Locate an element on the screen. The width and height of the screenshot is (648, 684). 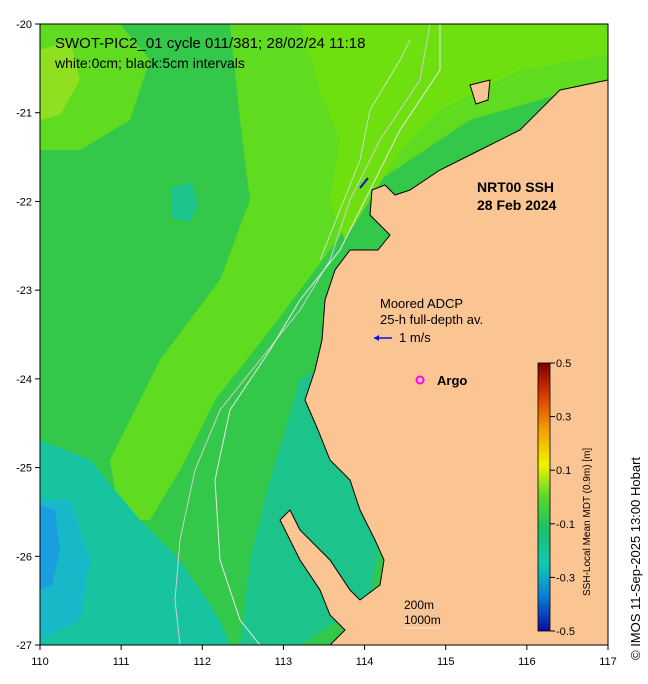
colorbar-tick-label: 0.1 is located at coordinates (563, 471).